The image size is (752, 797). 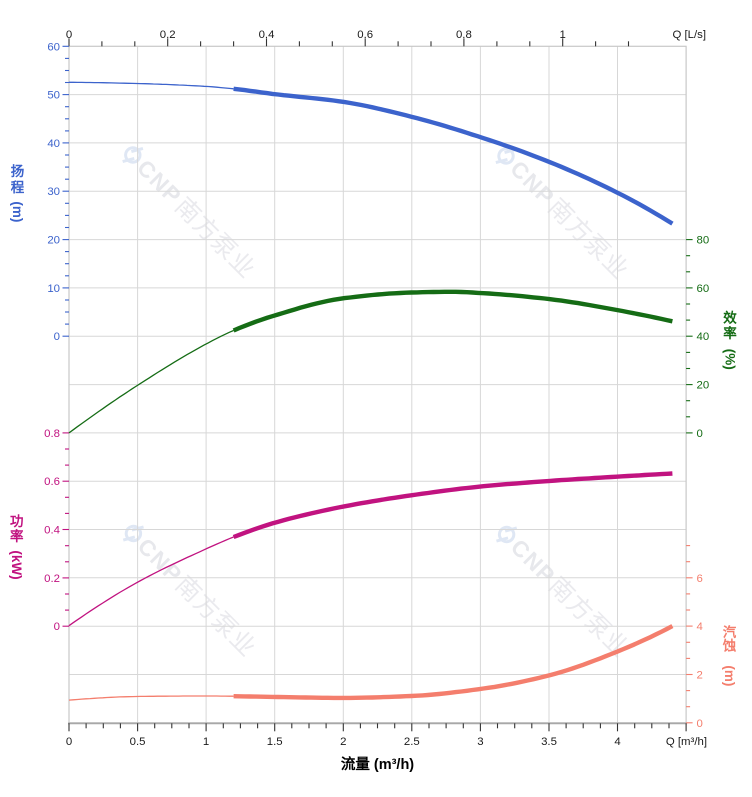 What do you see at coordinates (412, 742) in the screenshot?
I see `svg-text: 2.5` at bounding box center [412, 742].